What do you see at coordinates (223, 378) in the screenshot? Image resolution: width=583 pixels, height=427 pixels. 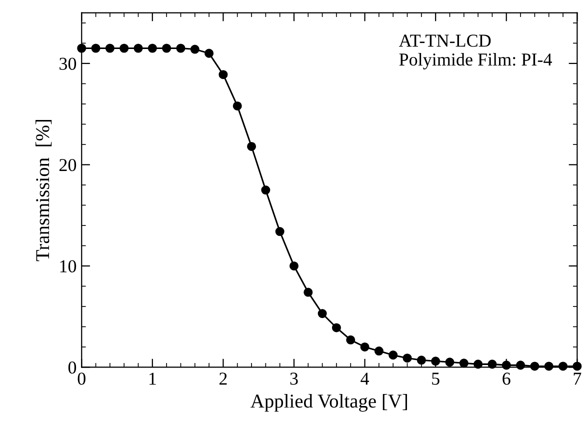 I see `x-tick-label: 2` at bounding box center [223, 378].